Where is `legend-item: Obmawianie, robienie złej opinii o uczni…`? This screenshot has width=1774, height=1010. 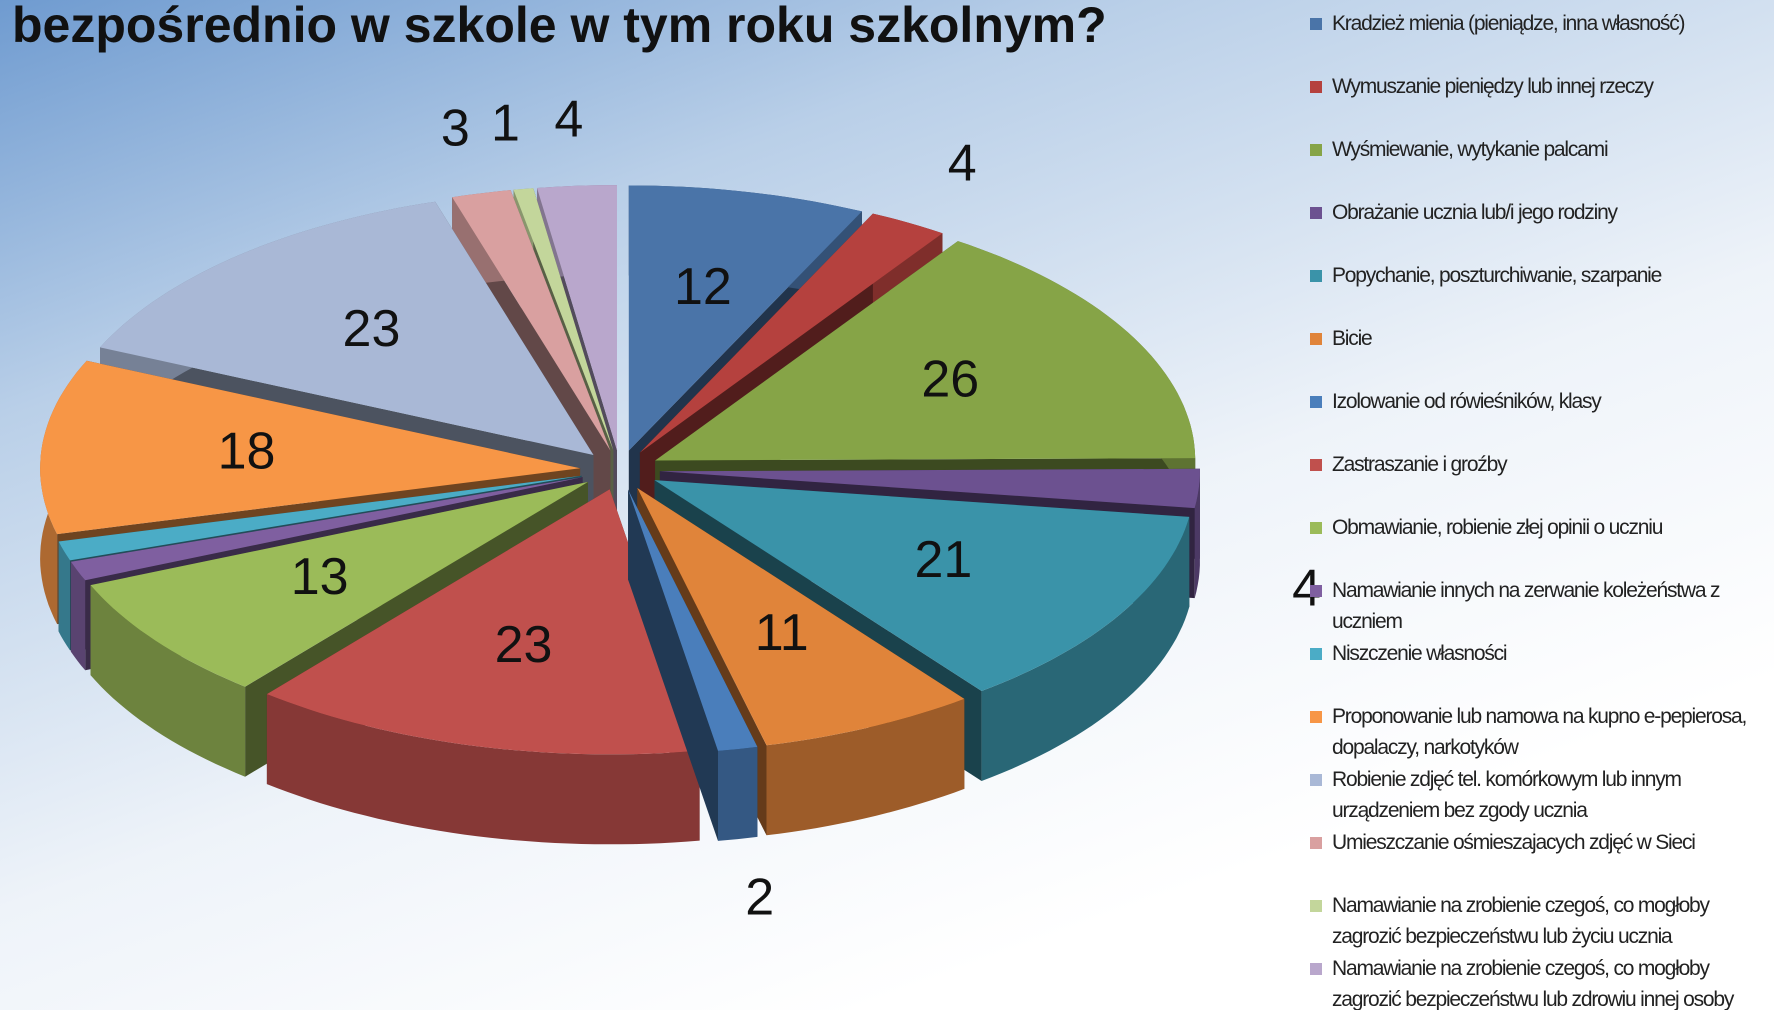
legend-item: Obmawianie, robienie złej opinii o uczni… is located at coordinates (1540, 543).